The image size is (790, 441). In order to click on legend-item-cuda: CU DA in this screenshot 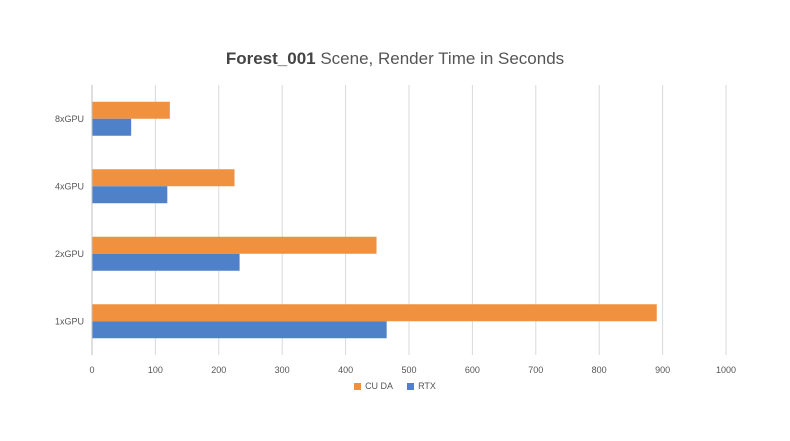, I will do `click(373, 386)`.